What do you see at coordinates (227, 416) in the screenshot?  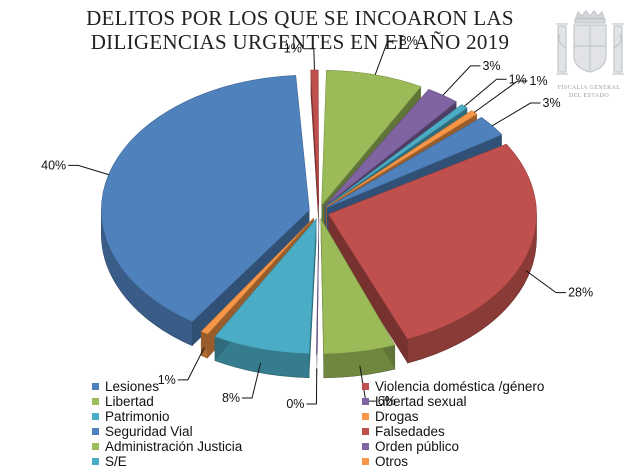 I see `legend-item: Patrimonio` at bounding box center [227, 416].